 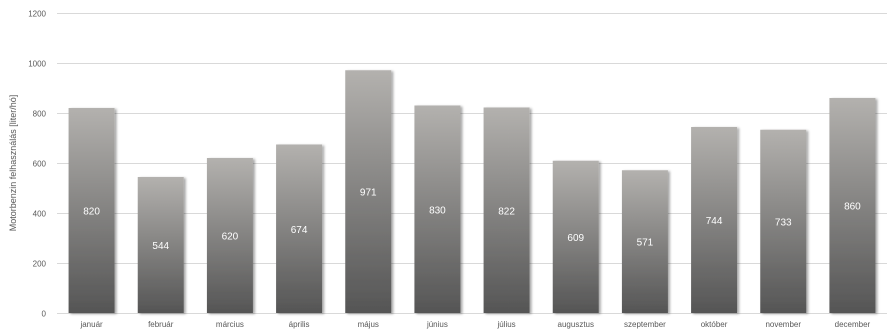 What do you see at coordinates (437, 324) in the screenshot?
I see `x-tick-label: június` at bounding box center [437, 324].